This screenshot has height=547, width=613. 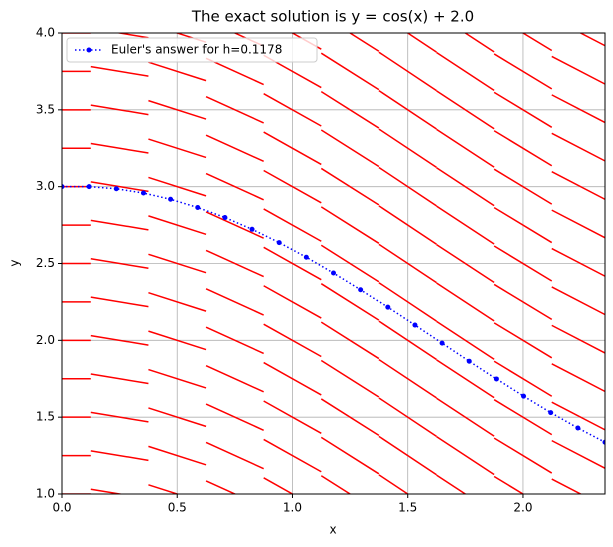 What do you see at coordinates (89, 50) in the screenshot?
I see `legend-marker` at bounding box center [89, 50].